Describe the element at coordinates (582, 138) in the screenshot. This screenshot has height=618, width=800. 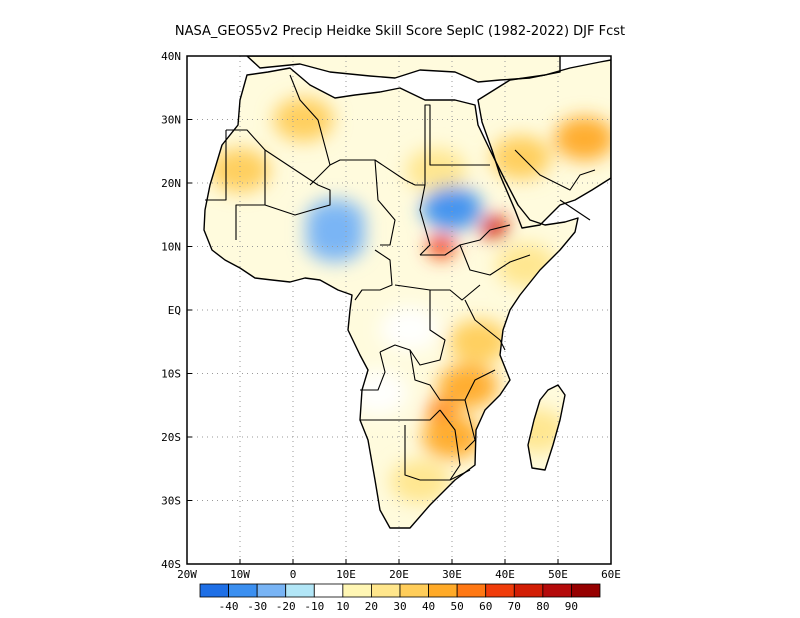
I see `skill-patch-arabia-east` at that location.